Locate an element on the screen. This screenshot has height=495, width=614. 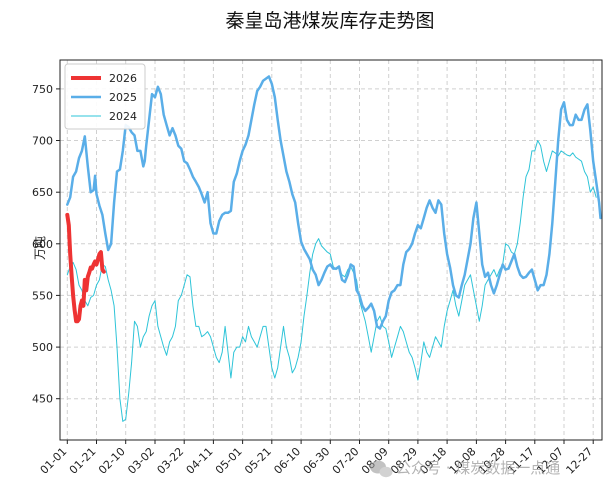
chart-title: 秦皇岛港煤炭库存走势图 is located at coordinates (329, 21).